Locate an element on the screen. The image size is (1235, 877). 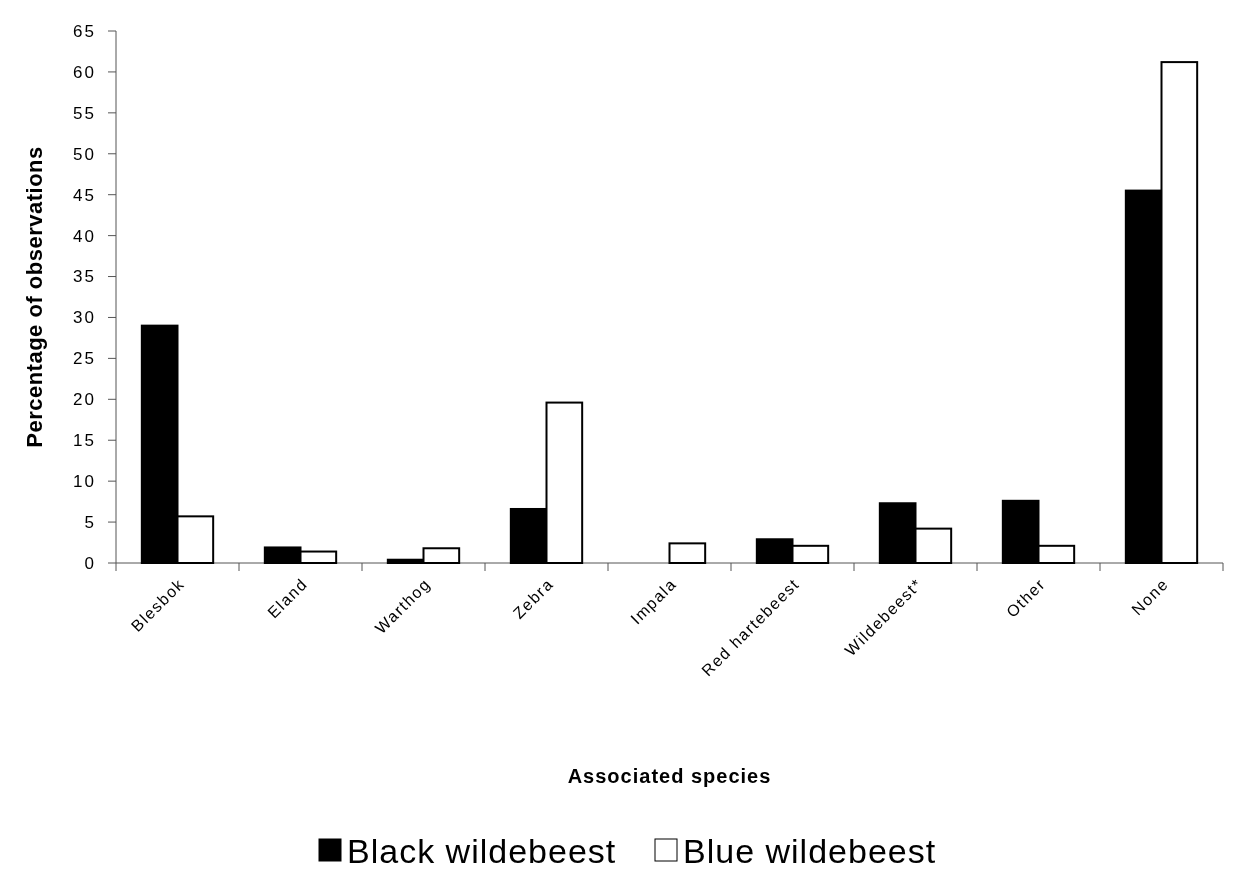
y-tick-label: 15 is located at coordinates (84, 441).